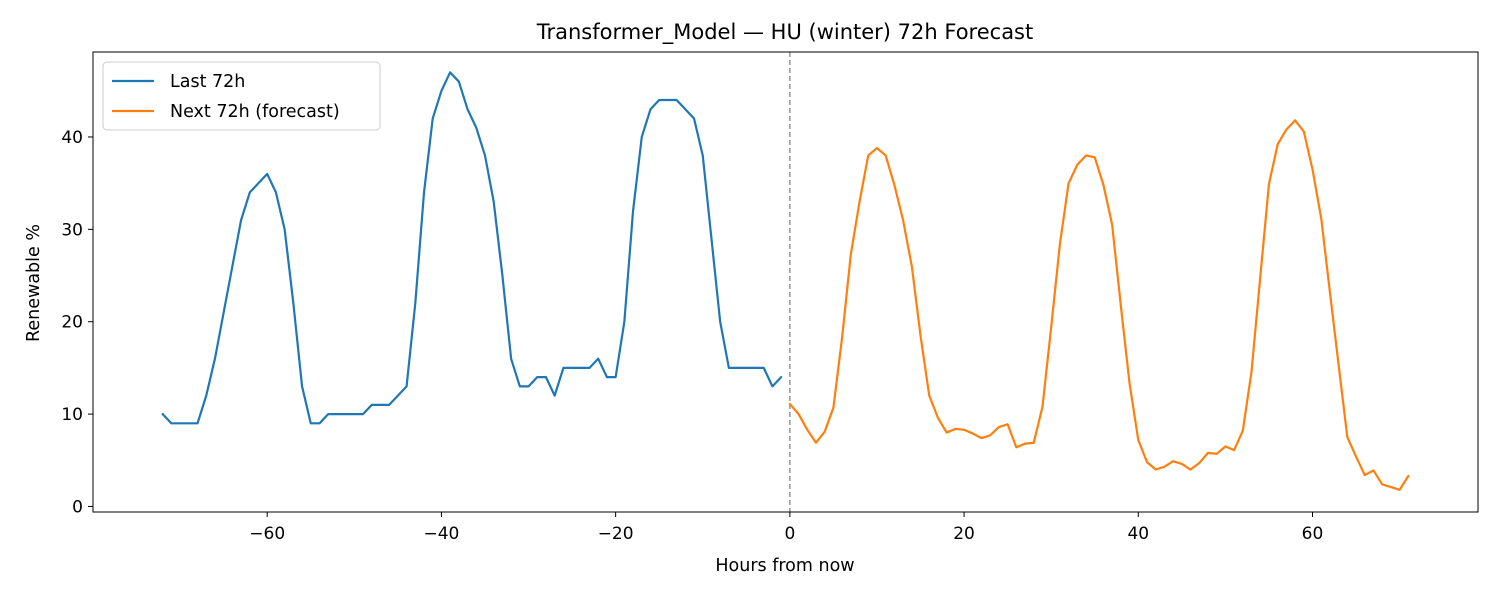 The height and width of the screenshot is (600, 1500). What do you see at coordinates (34, 283) in the screenshot?
I see `y-axis-label: Renewable %` at bounding box center [34, 283].